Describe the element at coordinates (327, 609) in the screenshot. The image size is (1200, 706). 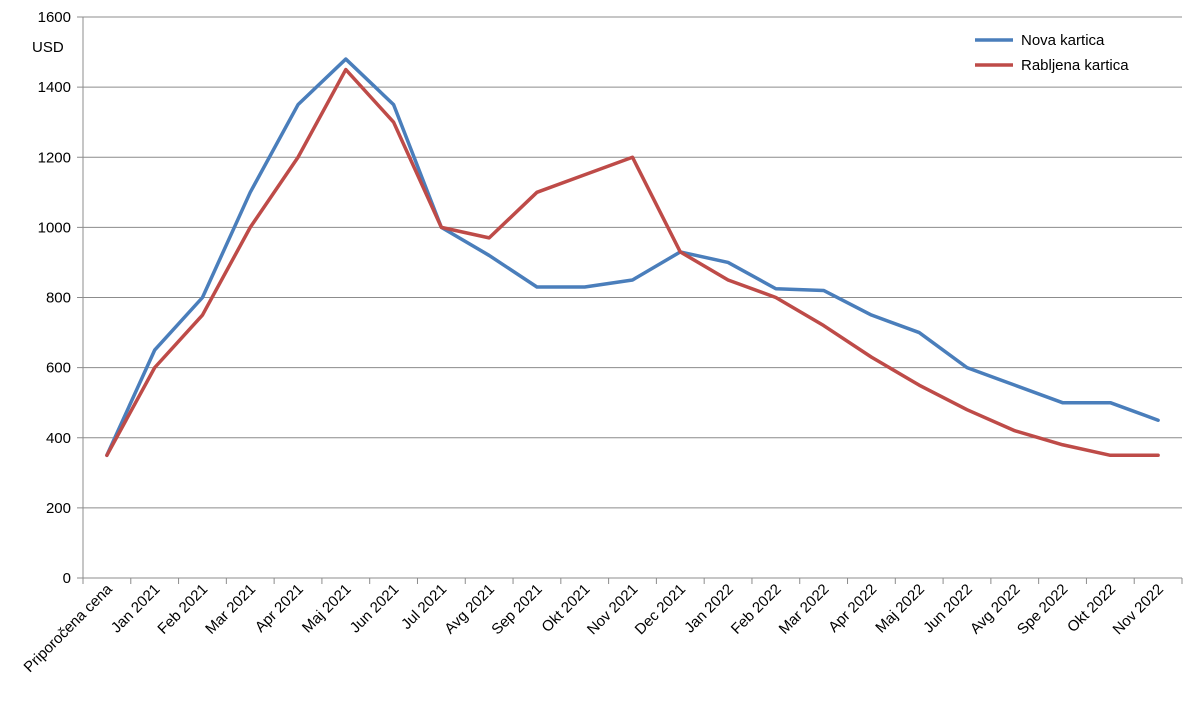
I see `x-tick-label: Maj 2021` at that location.